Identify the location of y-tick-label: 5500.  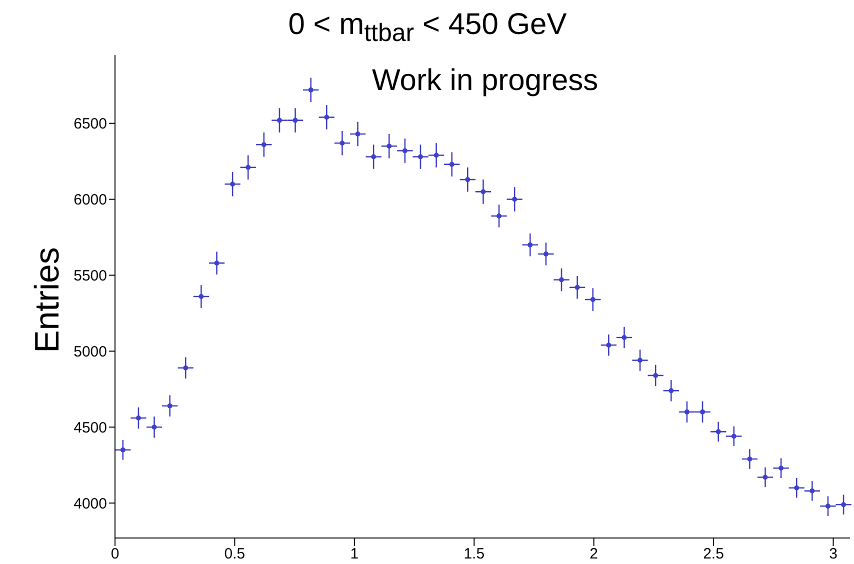
(90, 276).